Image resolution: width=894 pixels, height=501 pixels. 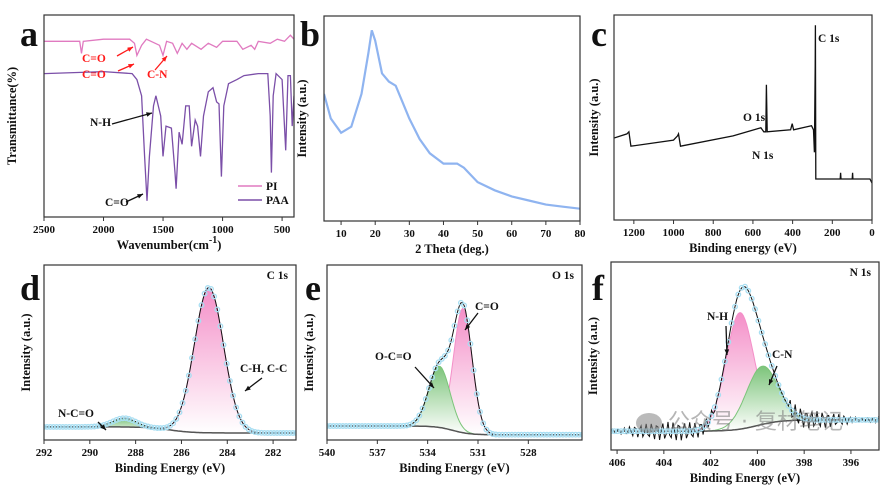 What do you see at coordinates (452, 249) in the screenshot?
I see `x-axis-label: 2 Theta (deg.)` at bounding box center [452, 249].